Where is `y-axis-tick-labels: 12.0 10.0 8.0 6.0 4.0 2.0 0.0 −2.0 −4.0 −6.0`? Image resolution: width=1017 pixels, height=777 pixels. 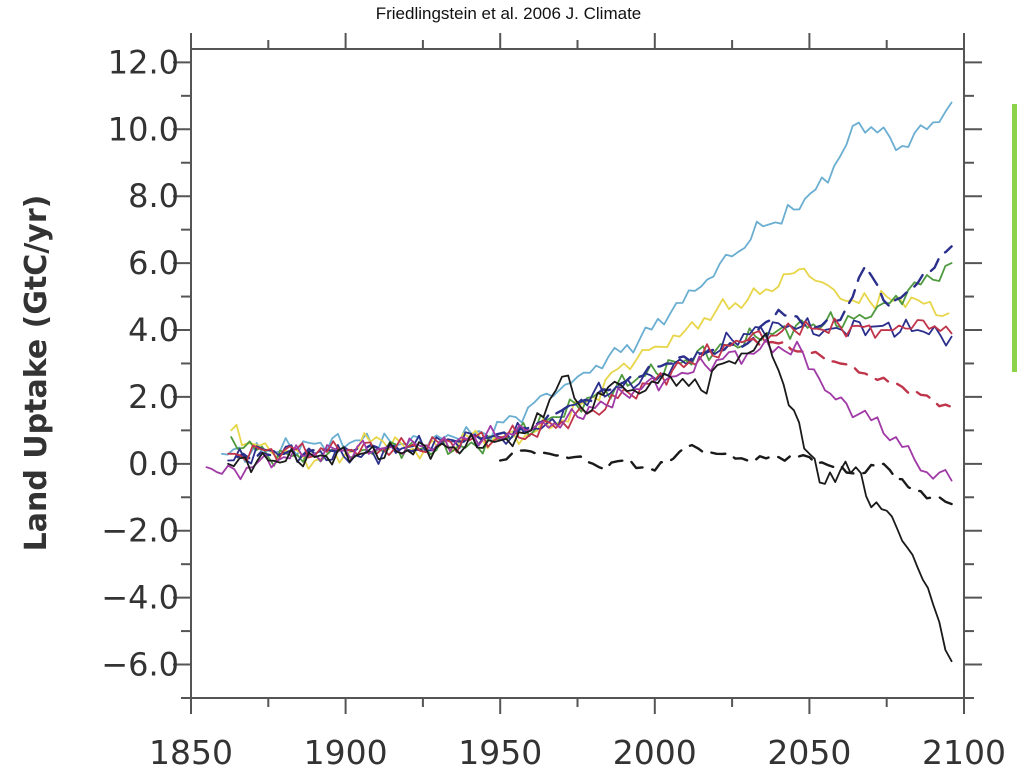
y-axis-tick-labels: 12.0 10.0 8.0 6.0 4.0 2.0 0.0 −2.0 −4.0 −6.0 is located at coordinates (140, 363).